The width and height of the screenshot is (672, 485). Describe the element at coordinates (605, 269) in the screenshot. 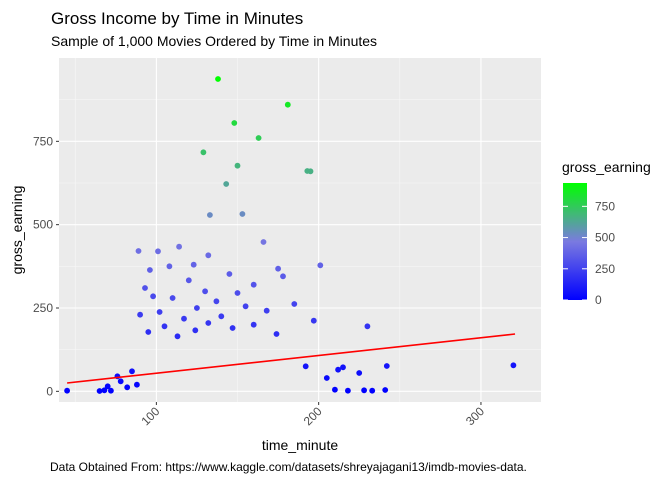

I see `legend-tick-label: 250` at that location.